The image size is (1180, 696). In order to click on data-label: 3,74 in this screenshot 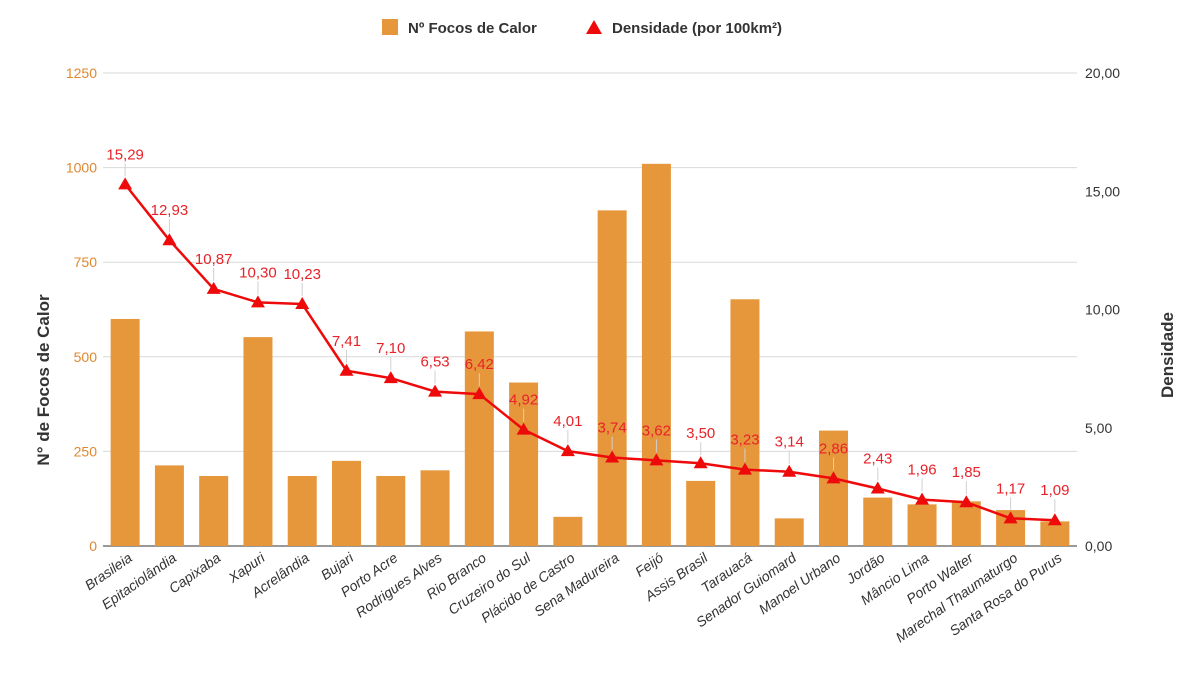, I will do `click(612, 428)`.